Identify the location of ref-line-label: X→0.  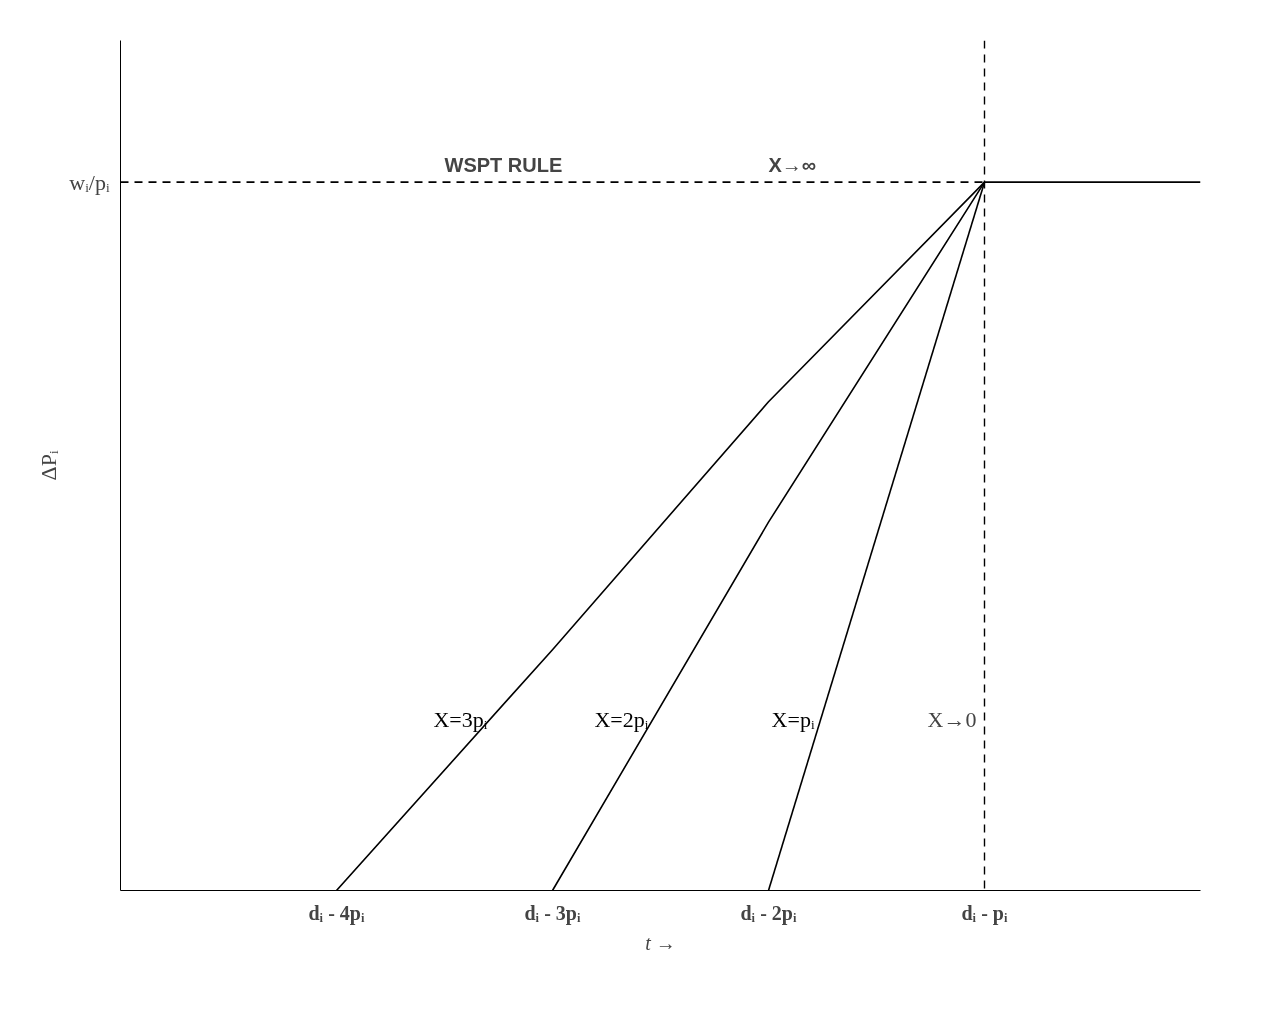
(952, 719).